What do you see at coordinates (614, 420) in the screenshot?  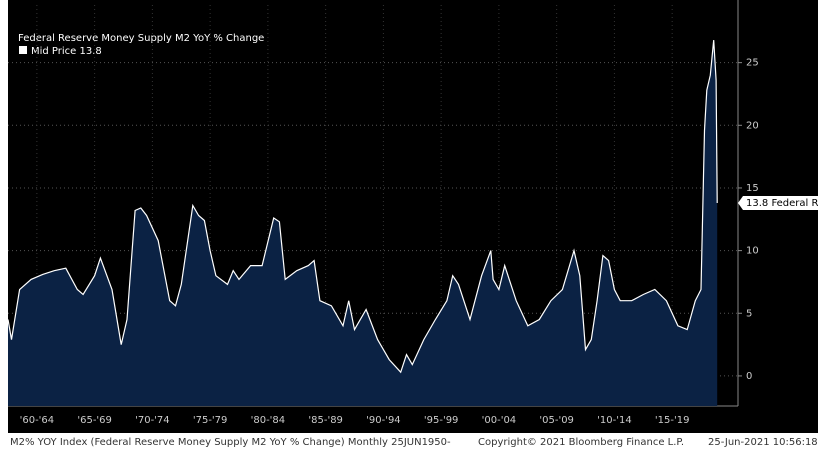 I see `x-tick-label: '10-'14` at bounding box center [614, 420].